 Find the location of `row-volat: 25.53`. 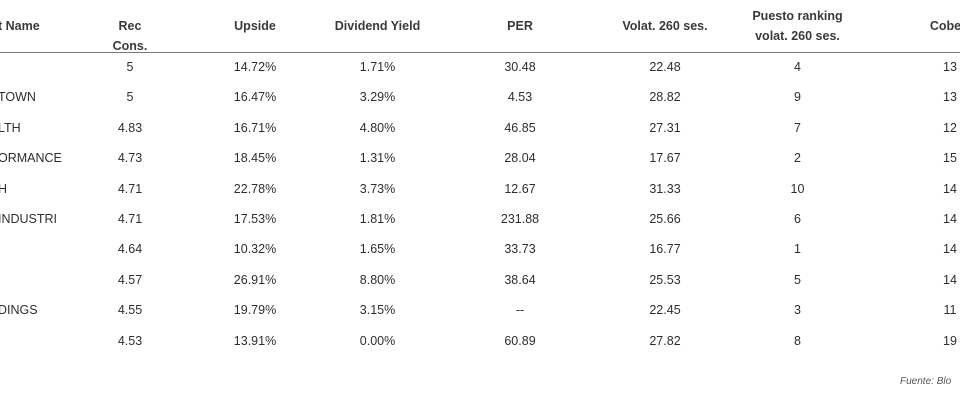

row-volat: 25.53 is located at coordinates (665, 279).